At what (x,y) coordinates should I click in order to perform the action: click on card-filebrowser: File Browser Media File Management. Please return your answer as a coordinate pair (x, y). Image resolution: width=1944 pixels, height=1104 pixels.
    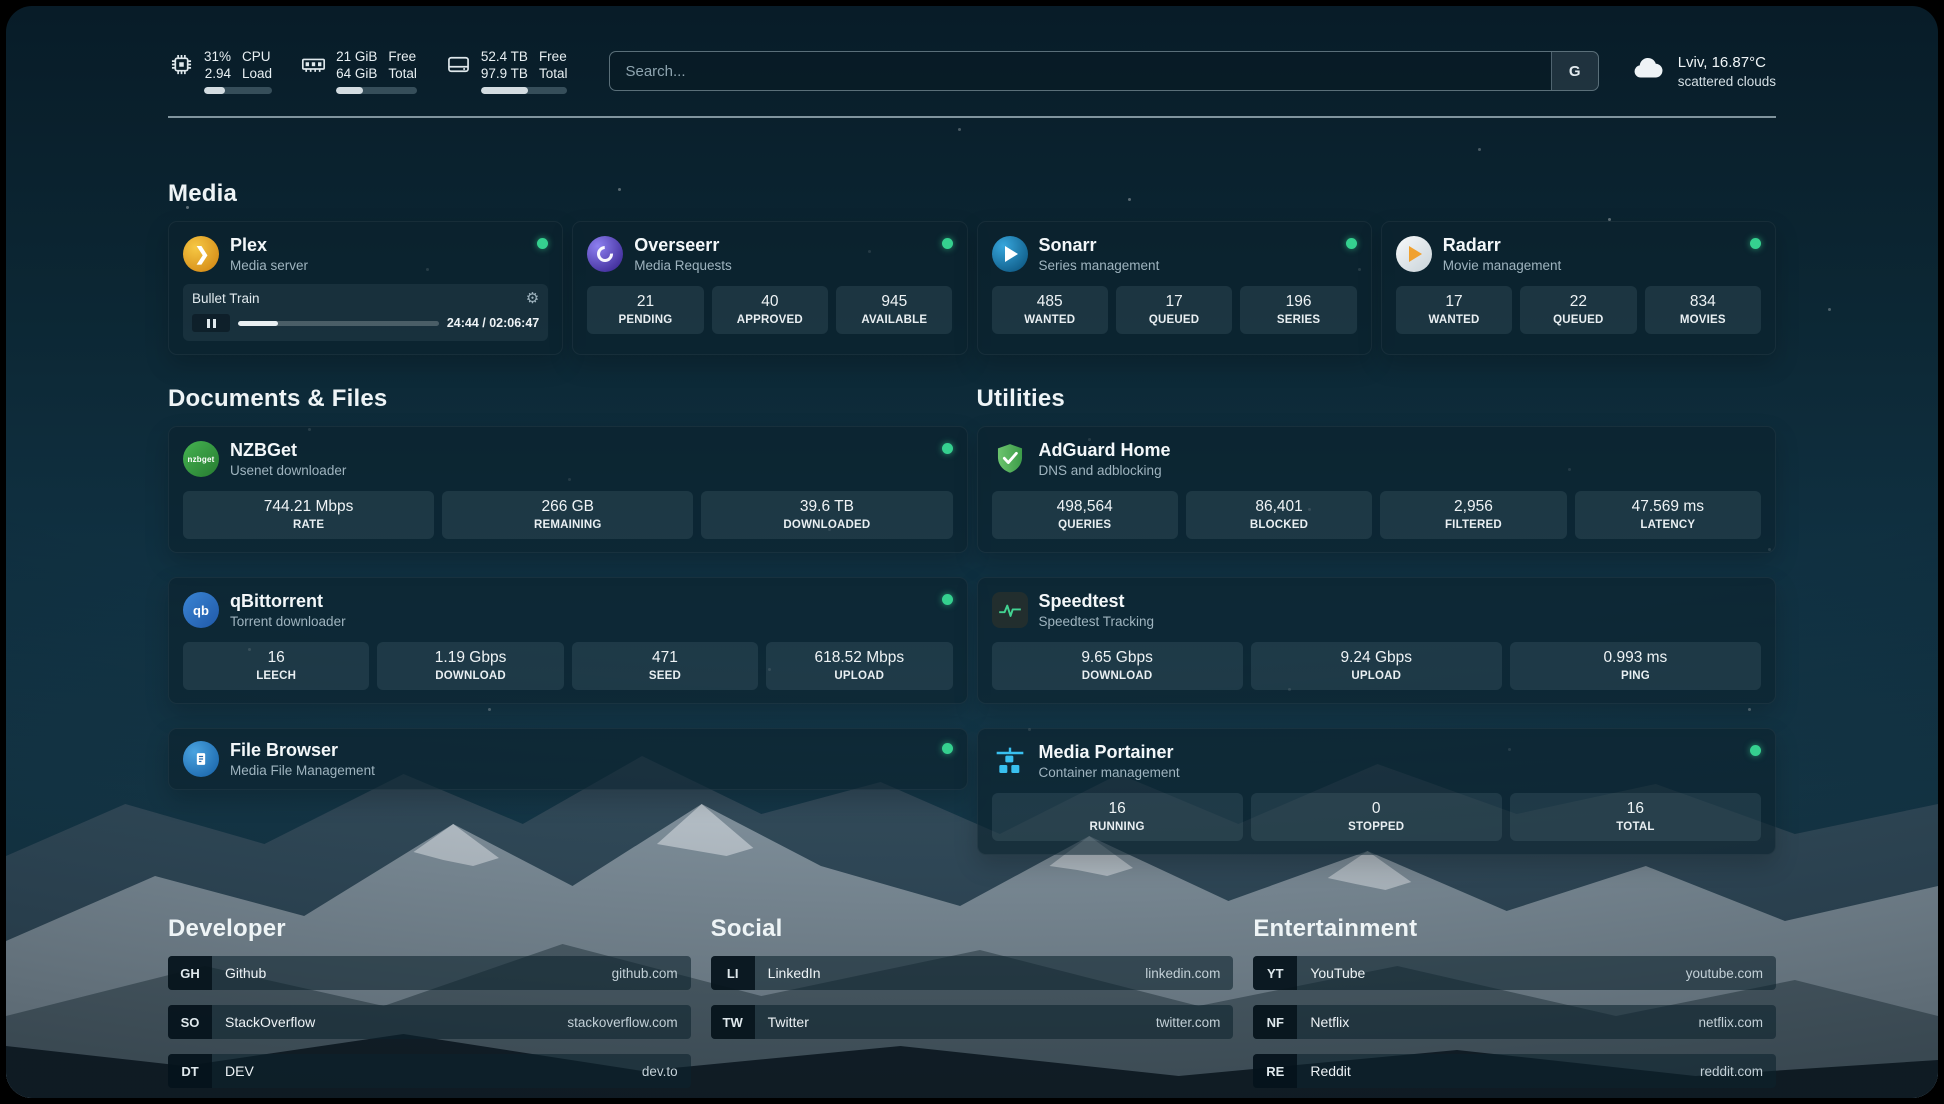
    Looking at the image, I should click on (568, 759).